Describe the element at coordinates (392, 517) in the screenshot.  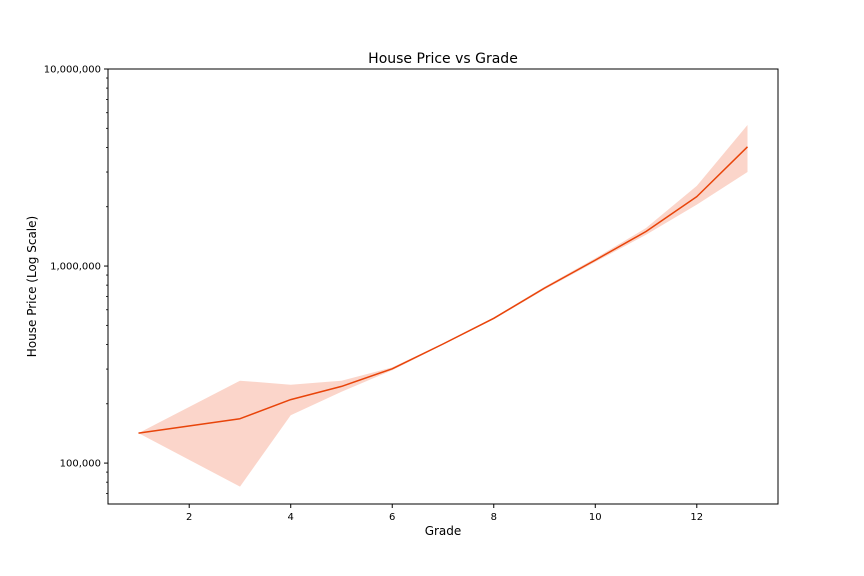
I see `x-tick-label: 6` at that location.